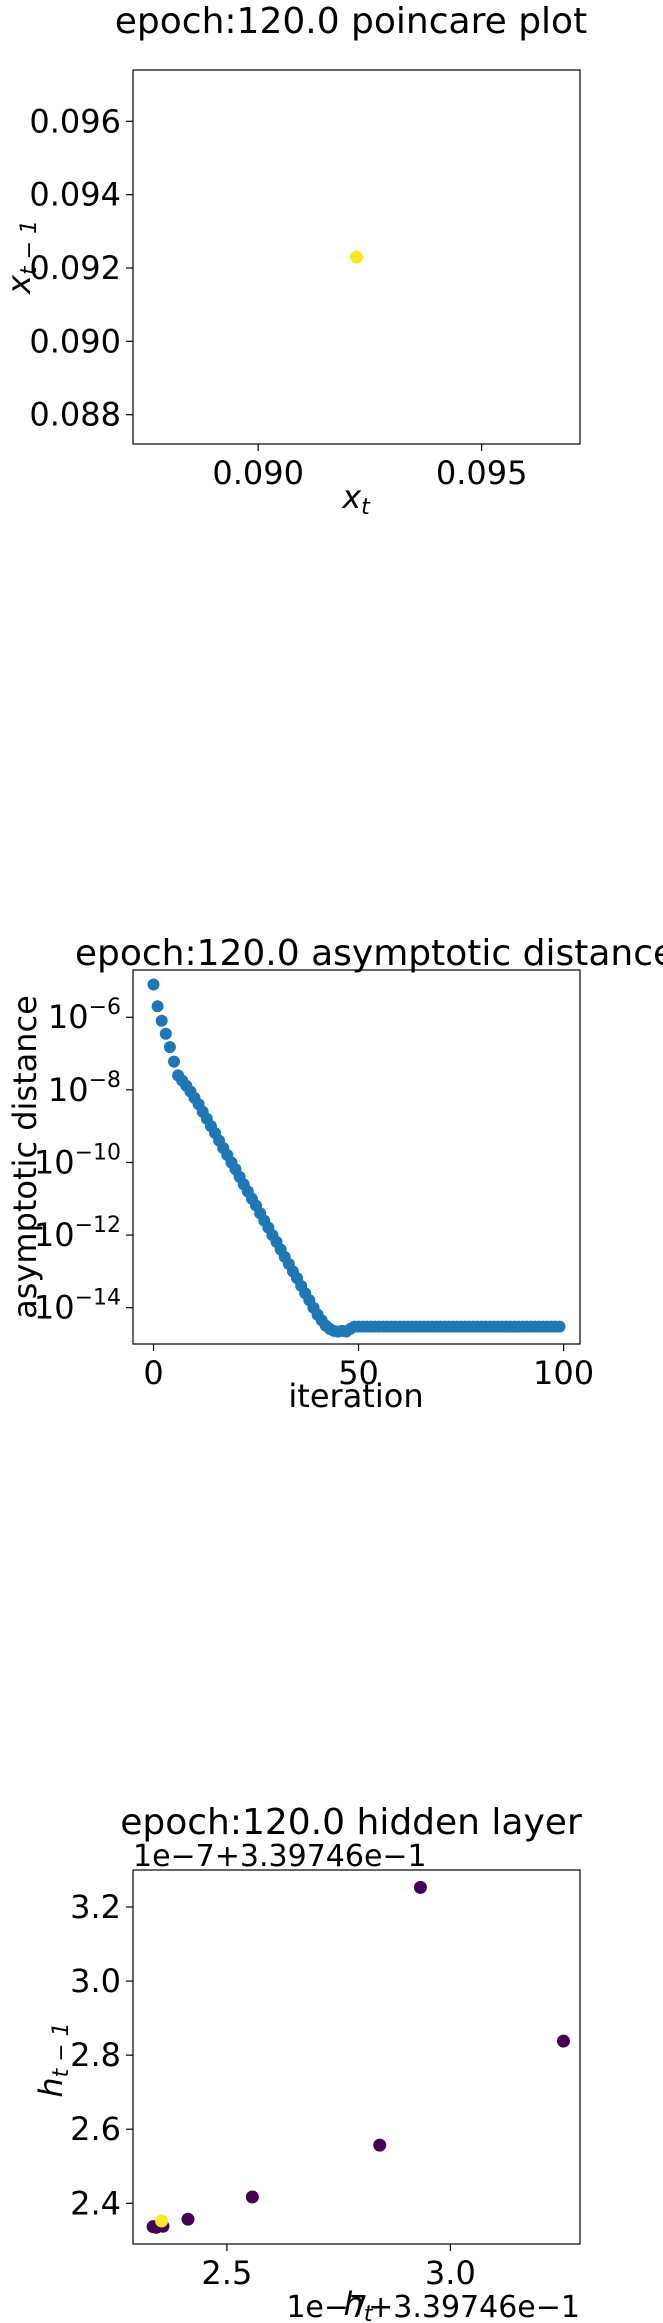 The width and height of the screenshot is (663, 2323). Describe the element at coordinates (358, 1373) in the screenshot. I see `asymptotic-x-tick-label: 50` at that location.